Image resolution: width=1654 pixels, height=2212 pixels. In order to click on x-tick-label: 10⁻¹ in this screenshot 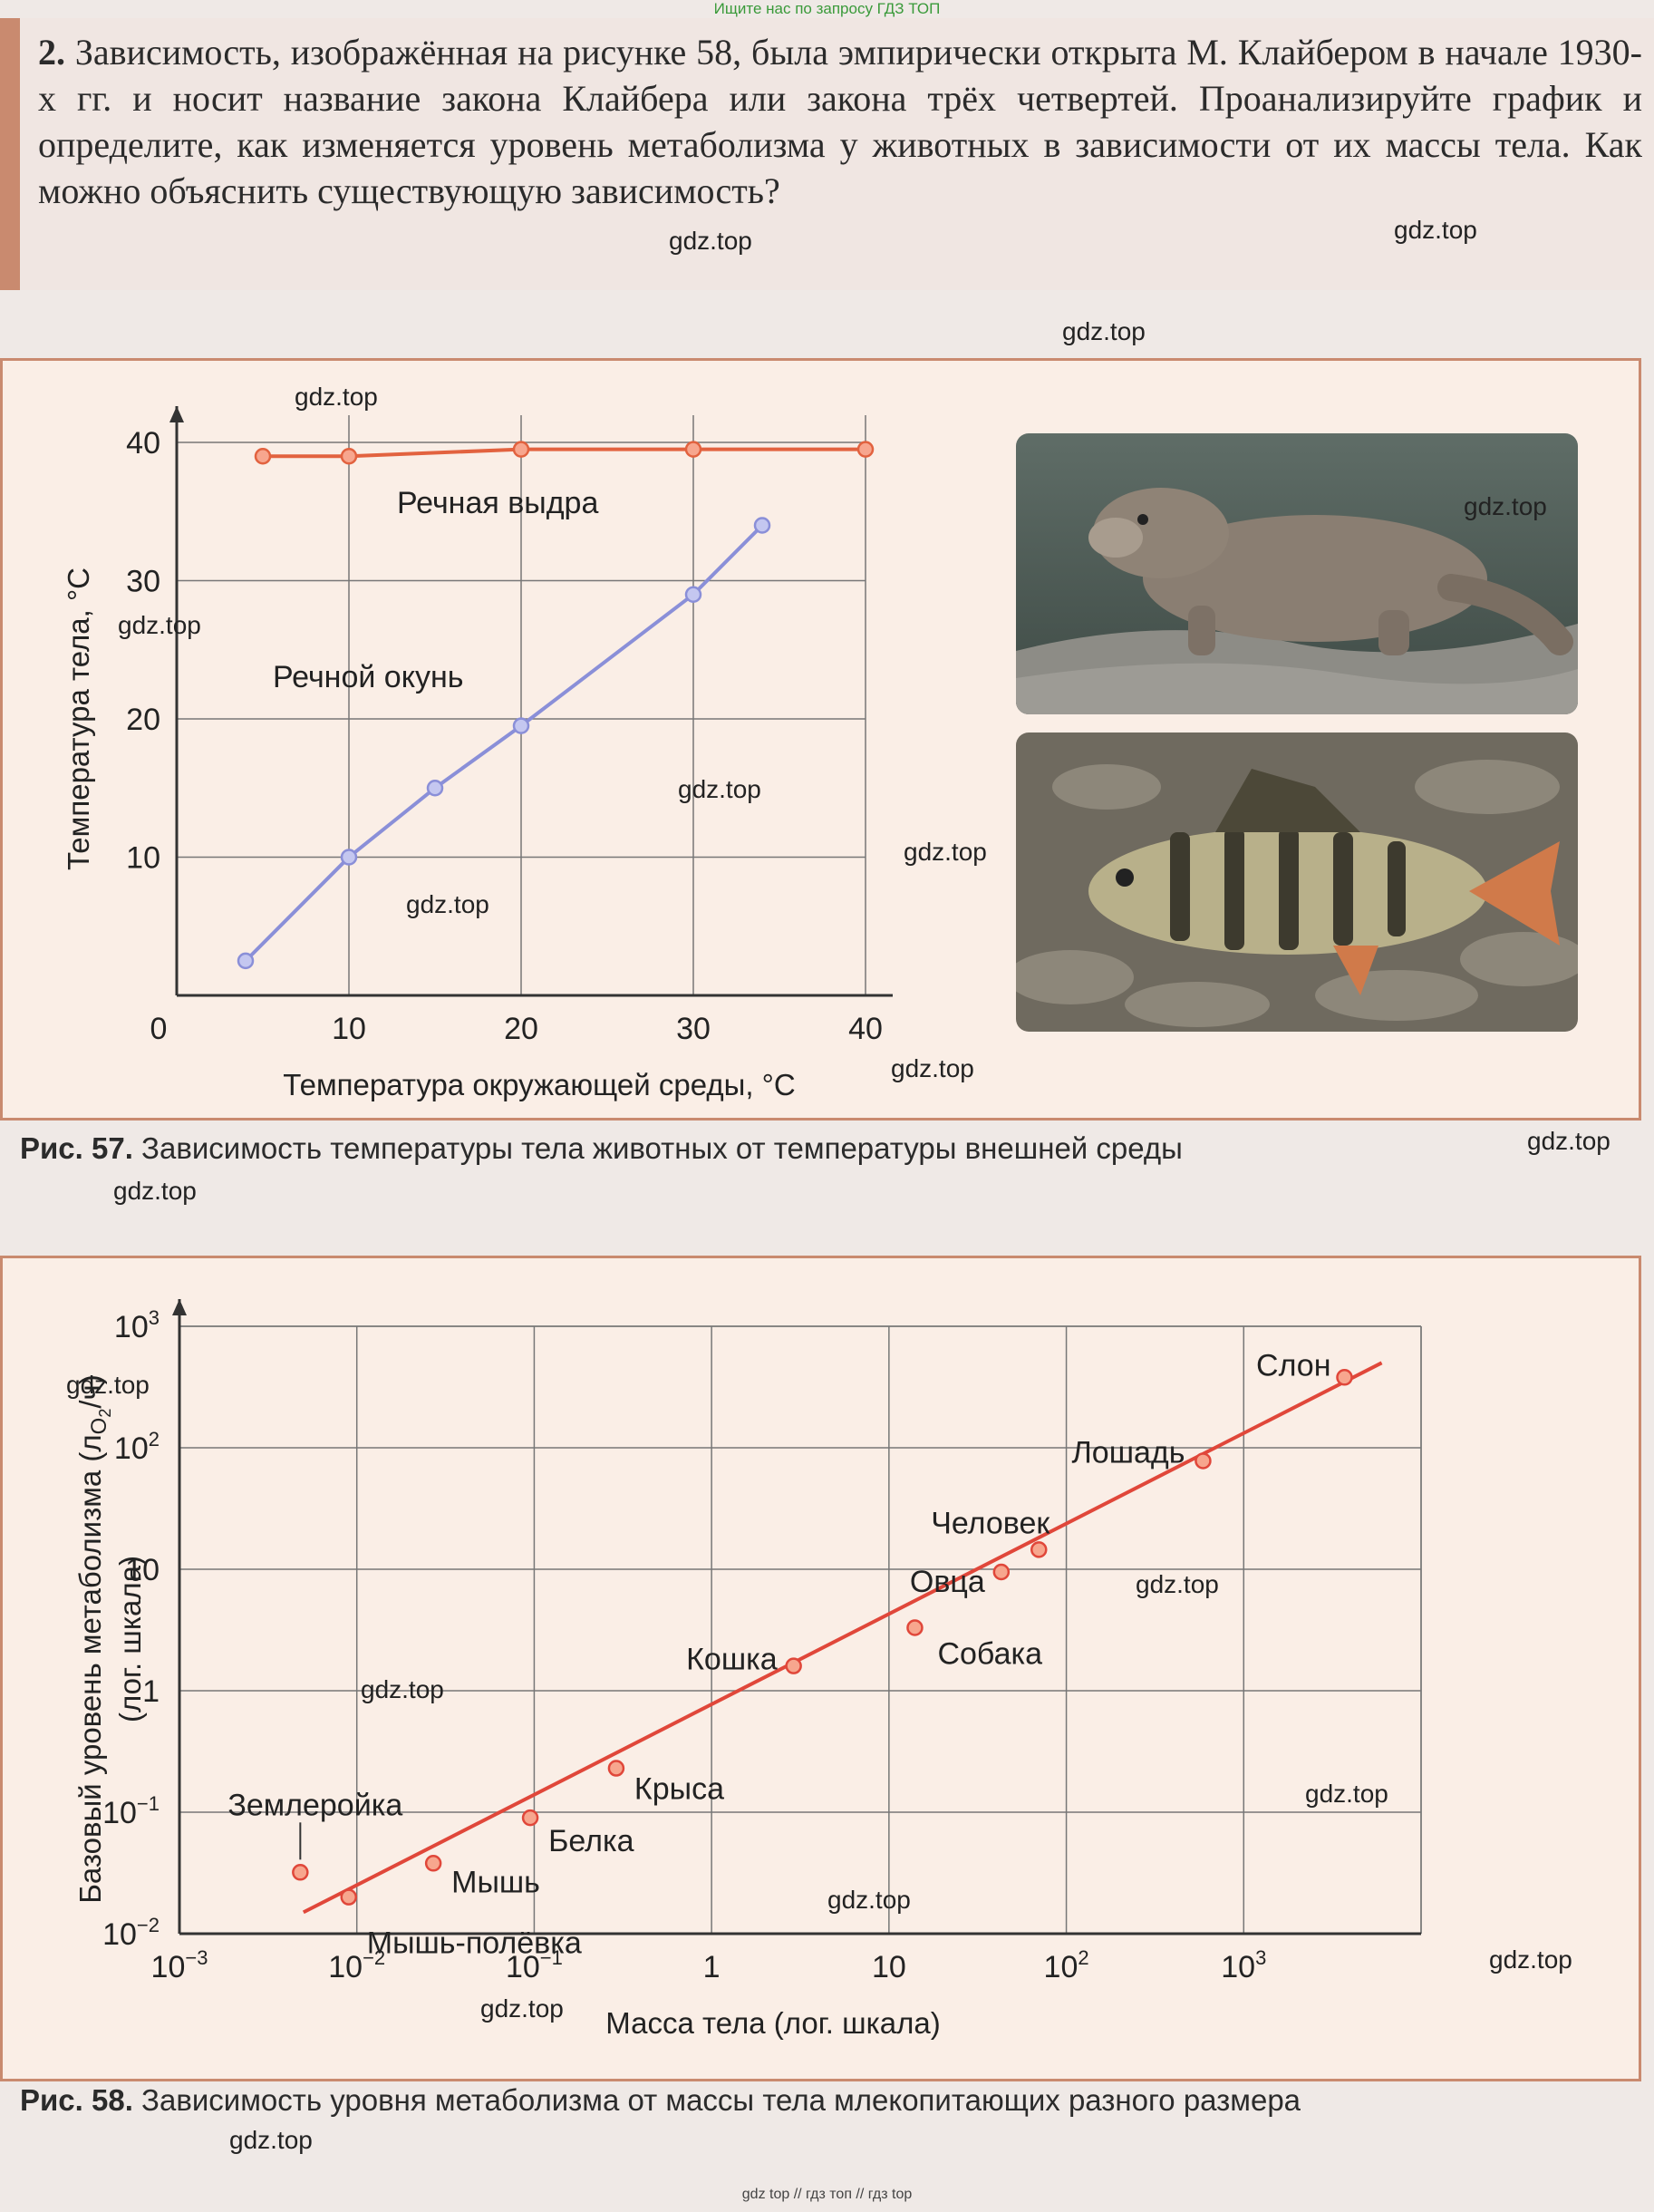, I will do `click(534, 1965)`.